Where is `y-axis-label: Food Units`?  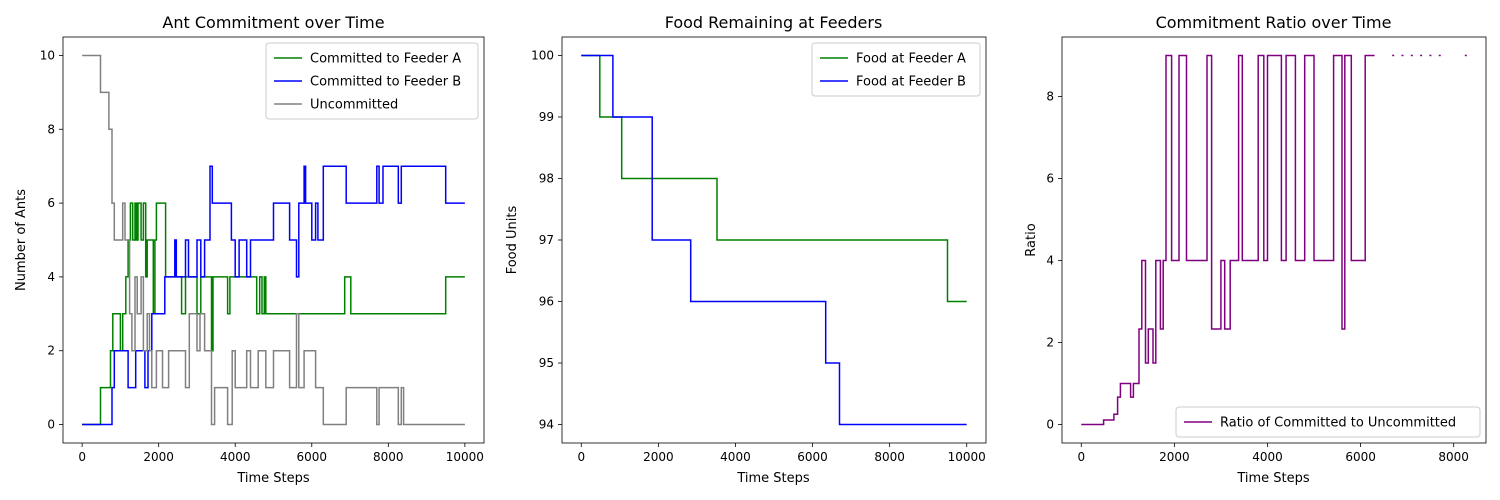
y-axis-label: Food Units is located at coordinates (512, 240).